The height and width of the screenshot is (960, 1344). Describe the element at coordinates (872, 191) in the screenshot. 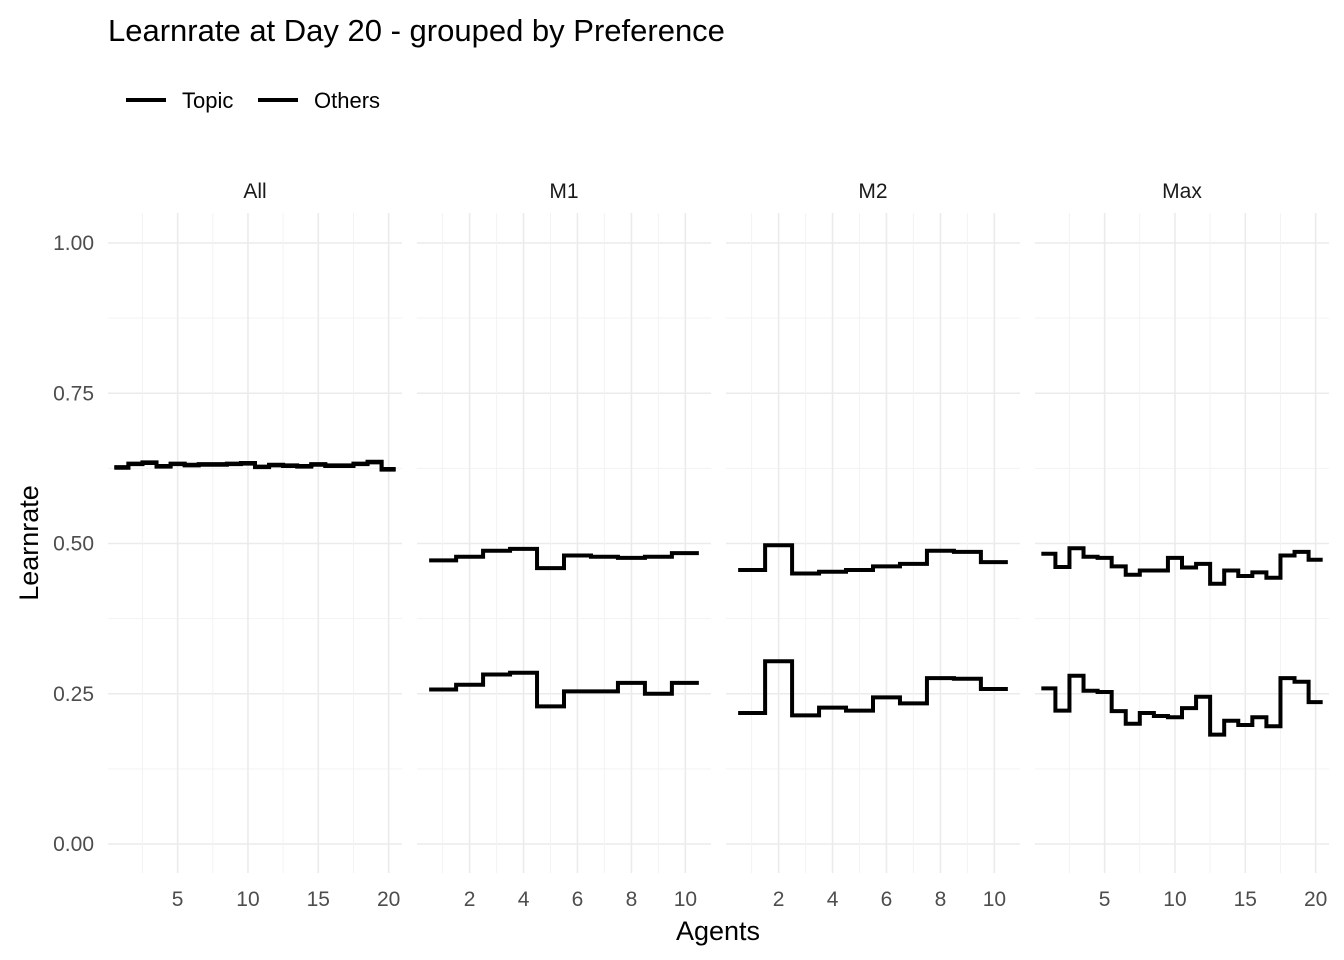

I see `facet-strip-label: M2` at that location.